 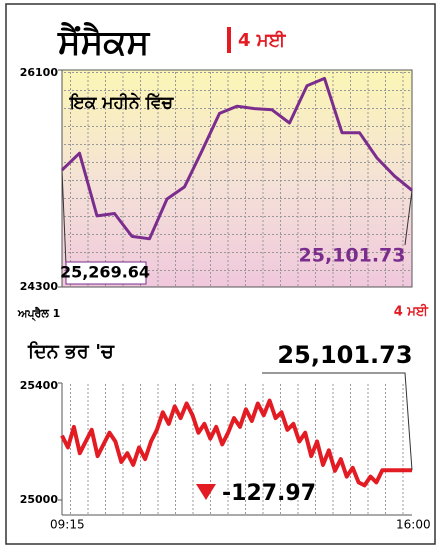 I want to click on value-label: 25,269.64, so click(x=105, y=272).